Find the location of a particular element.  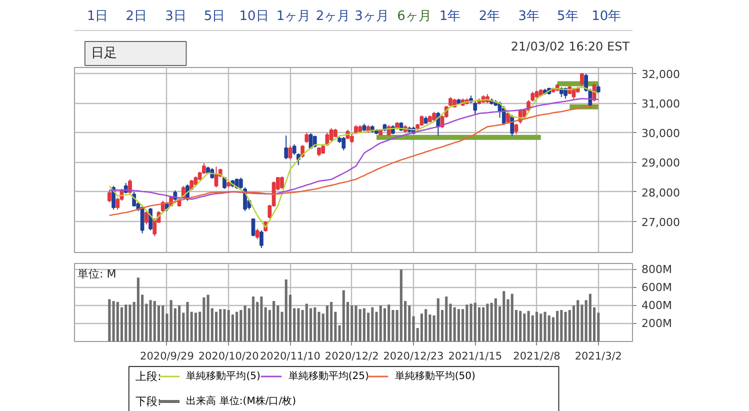

y-tick-label: 29,000 is located at coordinates (661, 163).